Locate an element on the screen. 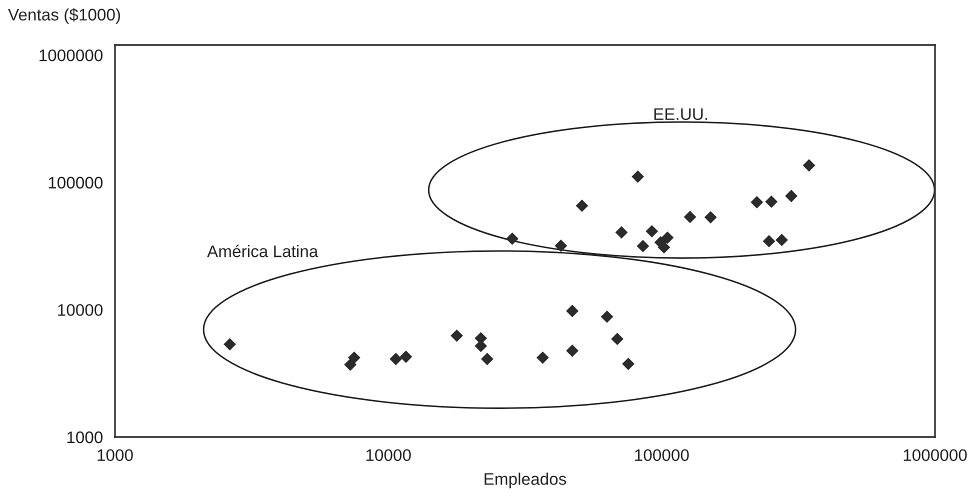 This screenshot has width=969, height=504. y-tick-label: 1000 is located at coordinates (85, 437).